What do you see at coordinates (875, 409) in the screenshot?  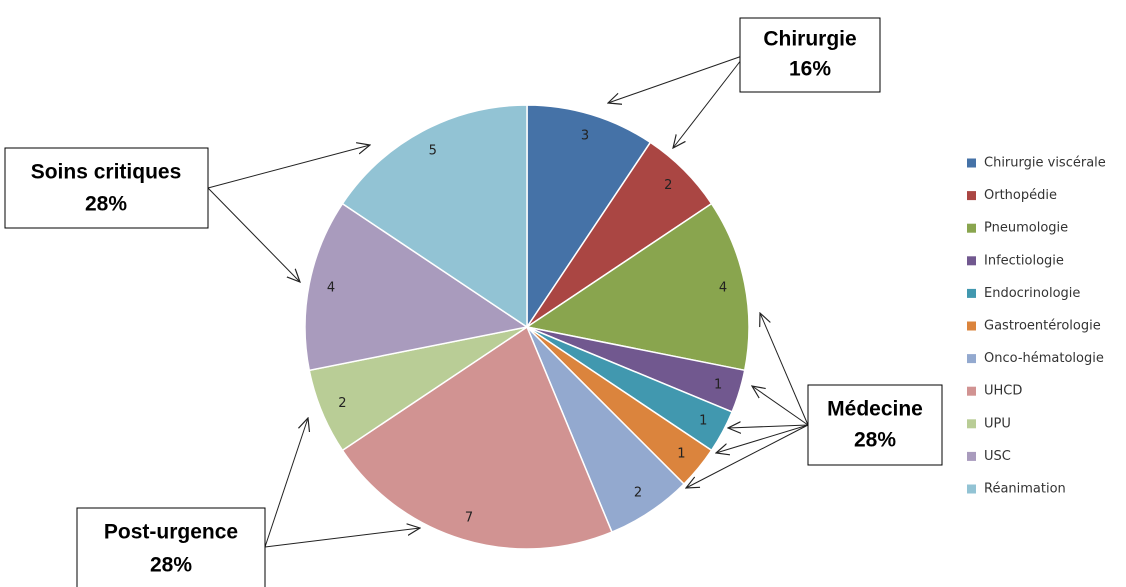 I see `annotation-title: Médecine` at bounding box center [875, 409].